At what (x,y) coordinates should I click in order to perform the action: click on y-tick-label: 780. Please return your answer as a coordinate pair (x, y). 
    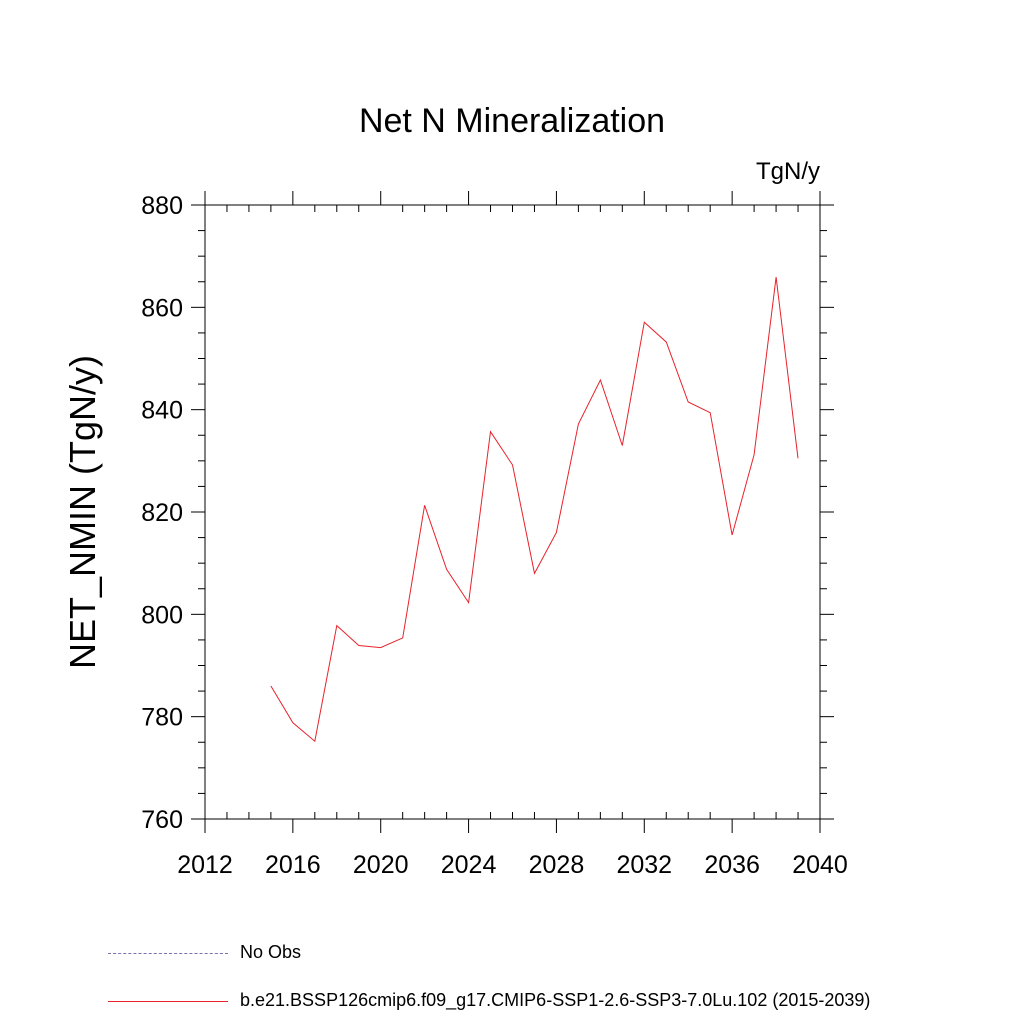
    Looking at the image, I should click on (162, 718).